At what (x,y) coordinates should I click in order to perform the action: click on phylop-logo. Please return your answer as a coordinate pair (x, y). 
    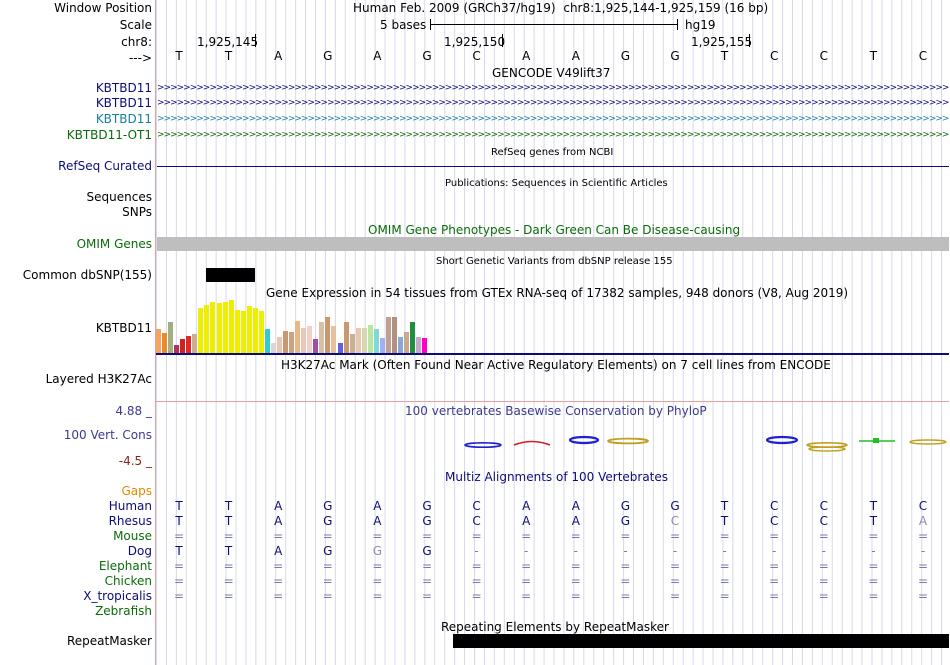
    Looking at the image, I should click on (553, 442).